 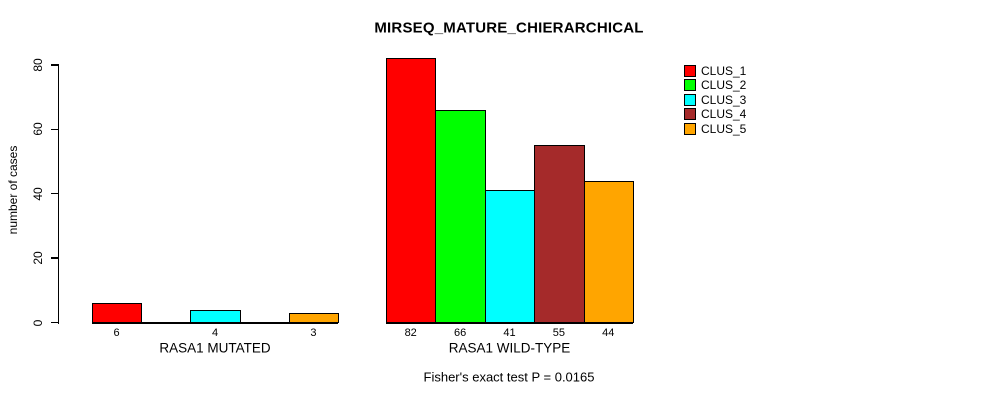 I want to click on y-tick-label: 40, so click(x=38, y=194).